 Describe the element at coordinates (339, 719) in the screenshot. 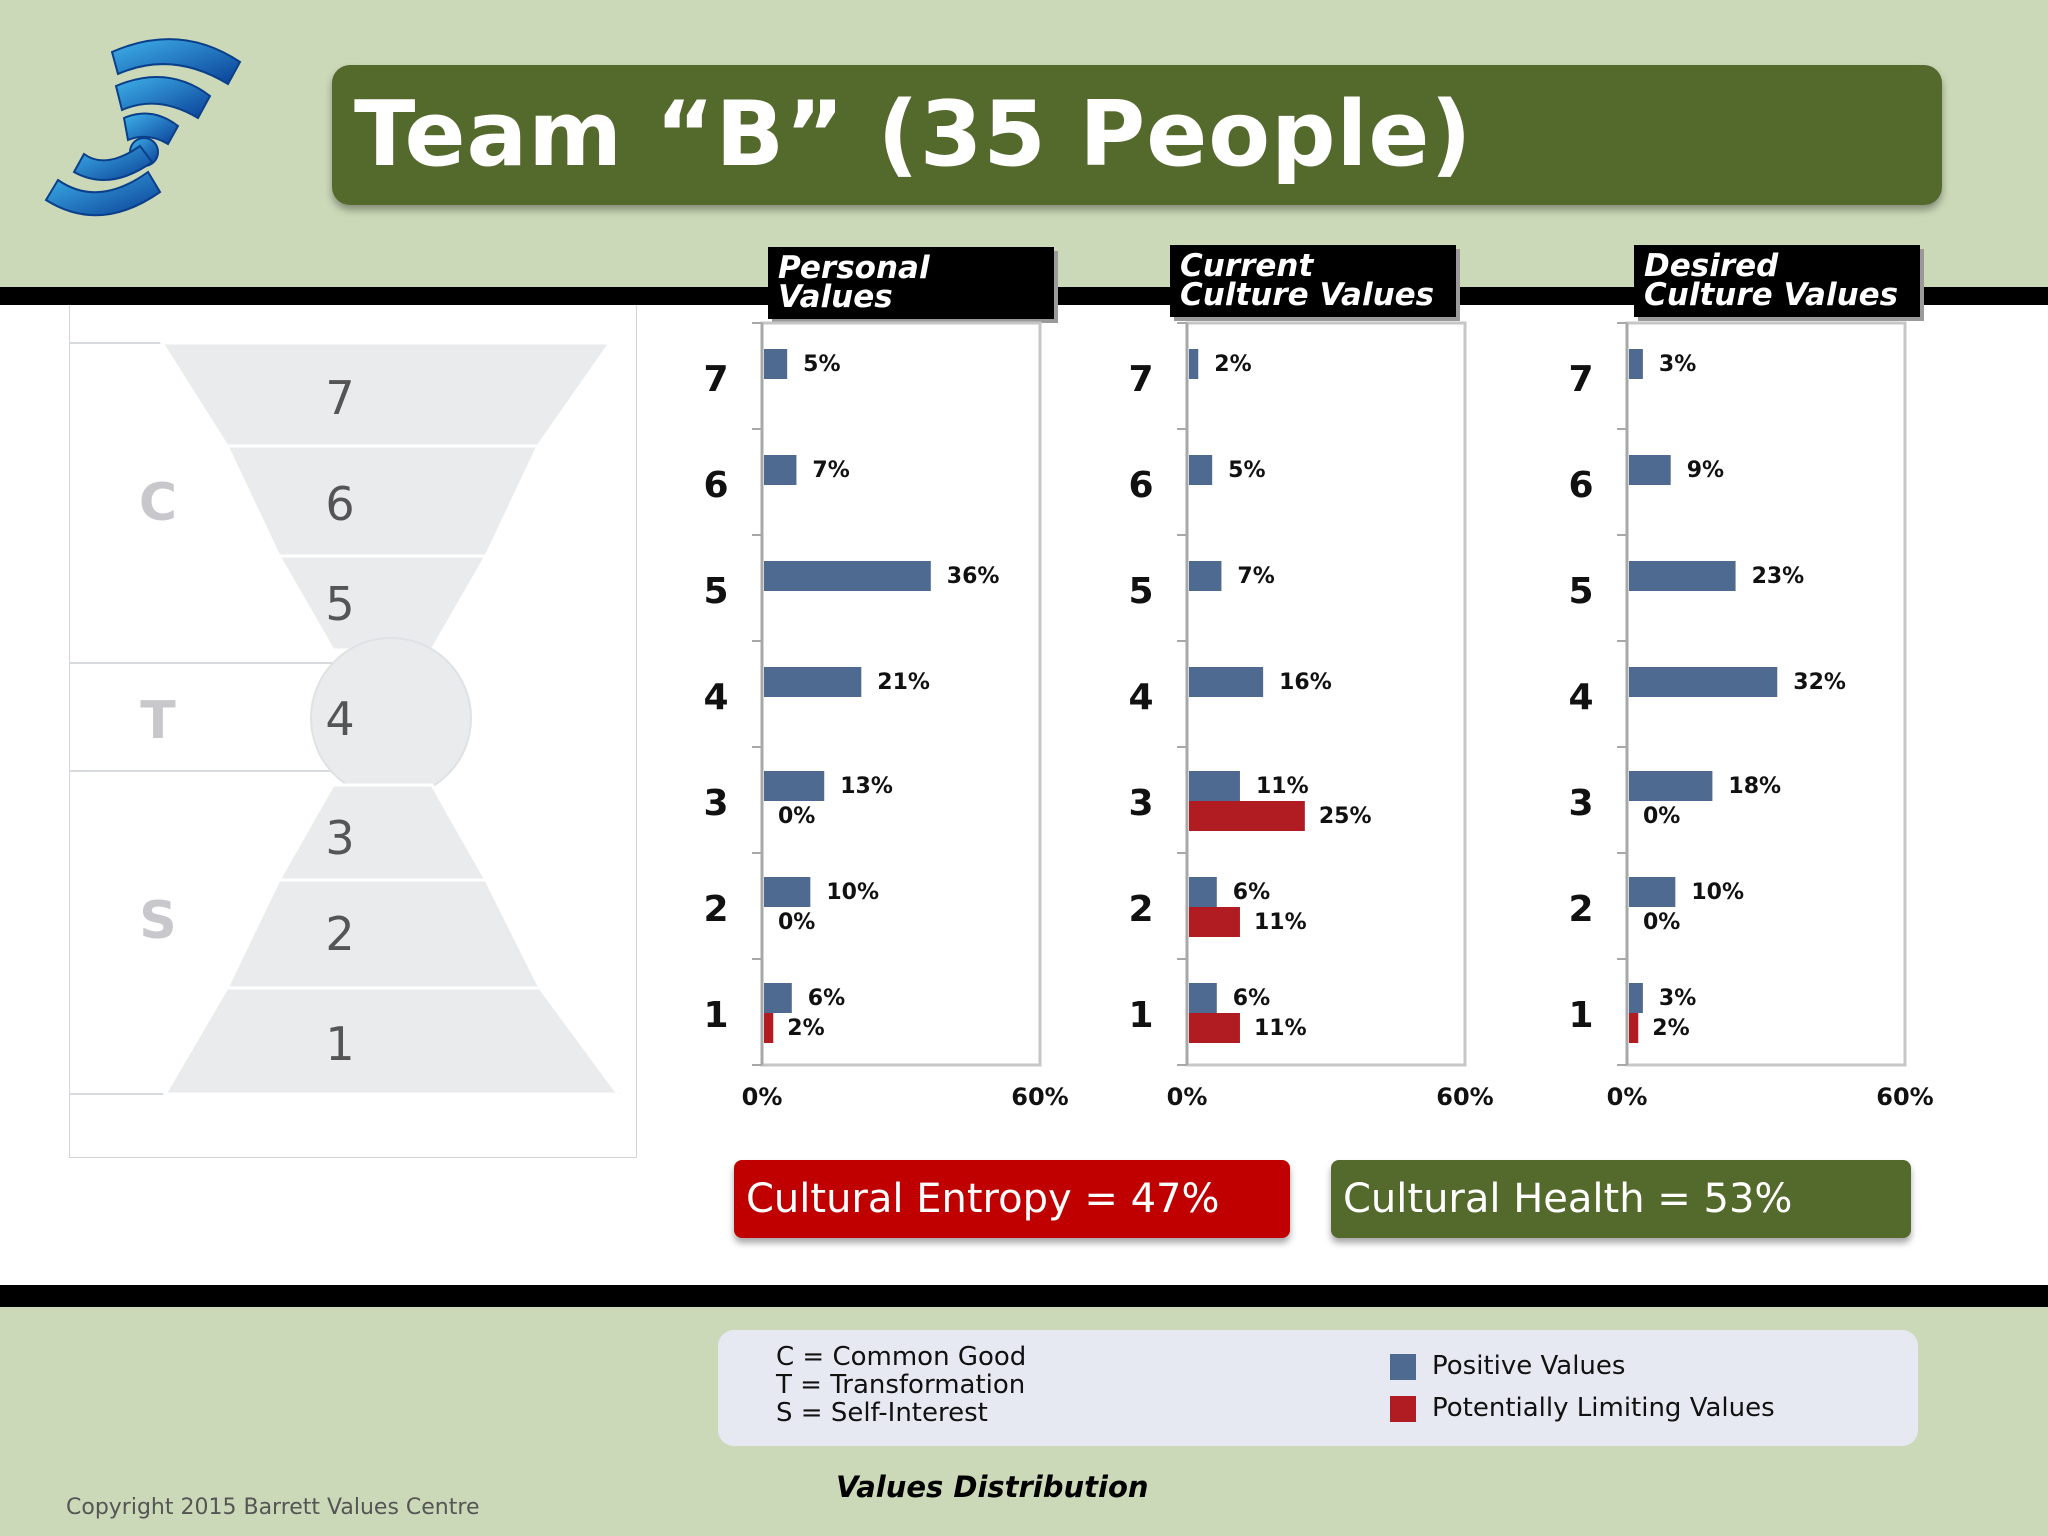

I see `level-label: 4` at that location.